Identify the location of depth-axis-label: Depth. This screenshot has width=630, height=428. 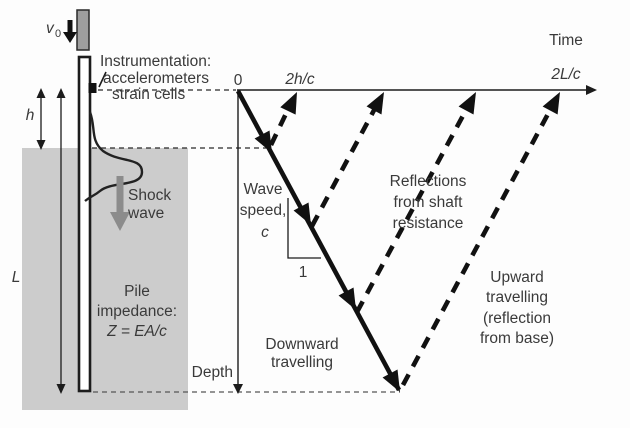
(212, 372).